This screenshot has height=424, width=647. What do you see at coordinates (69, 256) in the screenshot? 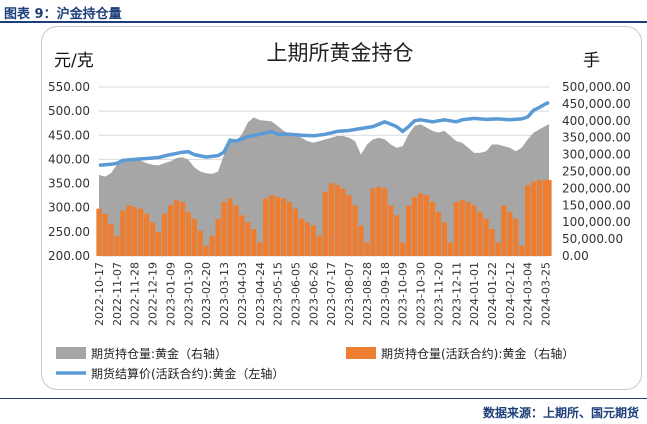
I see `left-tick-label: 200.00` at bounding box center [69, 256].